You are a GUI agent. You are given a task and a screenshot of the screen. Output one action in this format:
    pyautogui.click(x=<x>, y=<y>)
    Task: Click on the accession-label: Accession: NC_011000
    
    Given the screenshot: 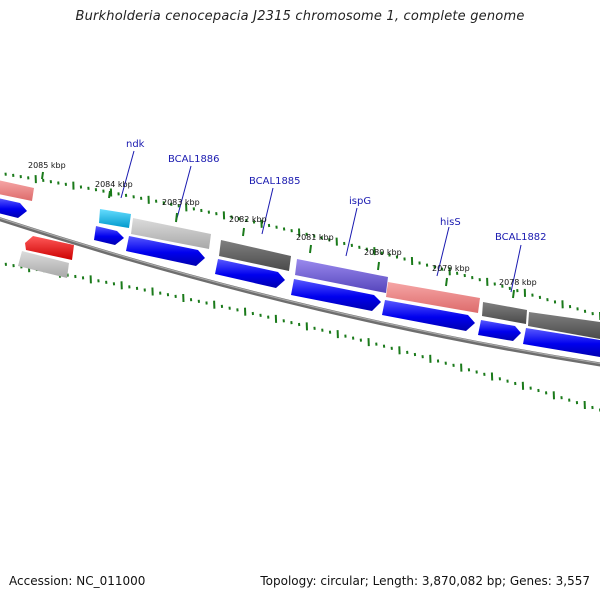 What is the action you would take?
    pyautogui.click(x=77, y=581)
    